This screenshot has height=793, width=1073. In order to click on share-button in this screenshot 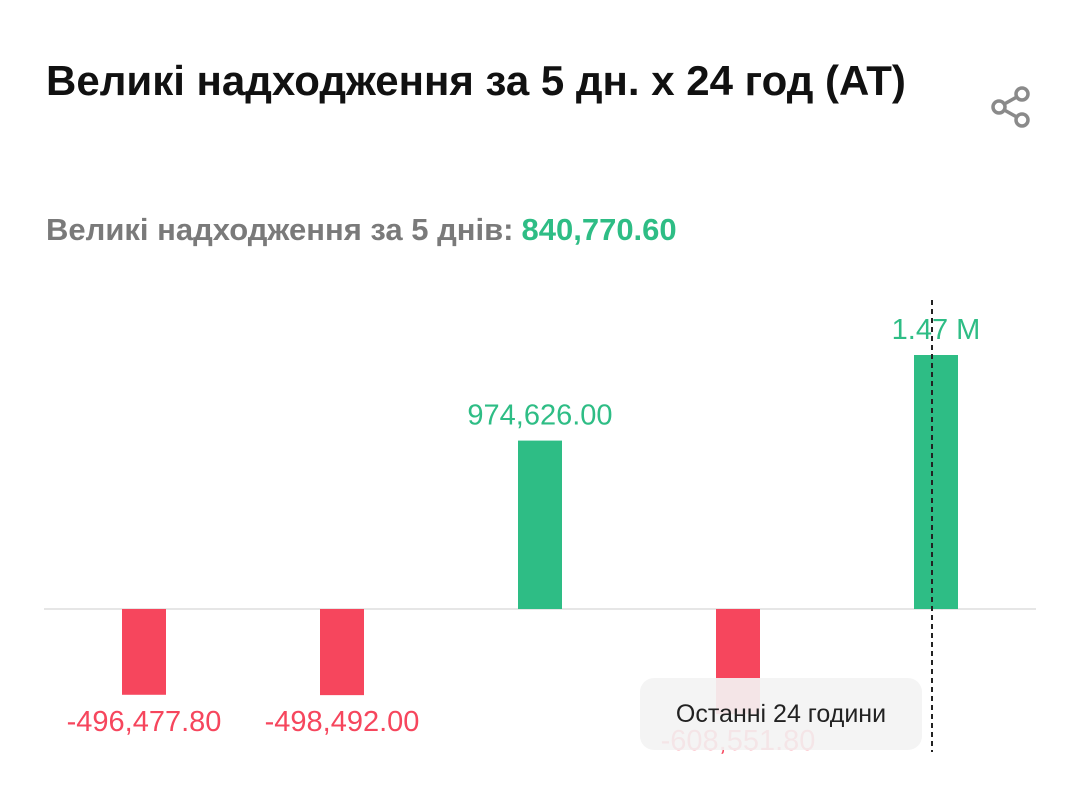, I will do `click(1011, 109)`.